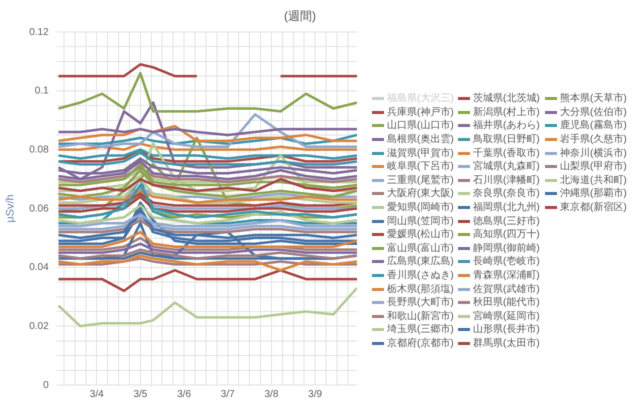  Describe the element at coordinates (506, 248) in the screenshot. I see `legend-label: 静岡県(御前崎)` at that location.